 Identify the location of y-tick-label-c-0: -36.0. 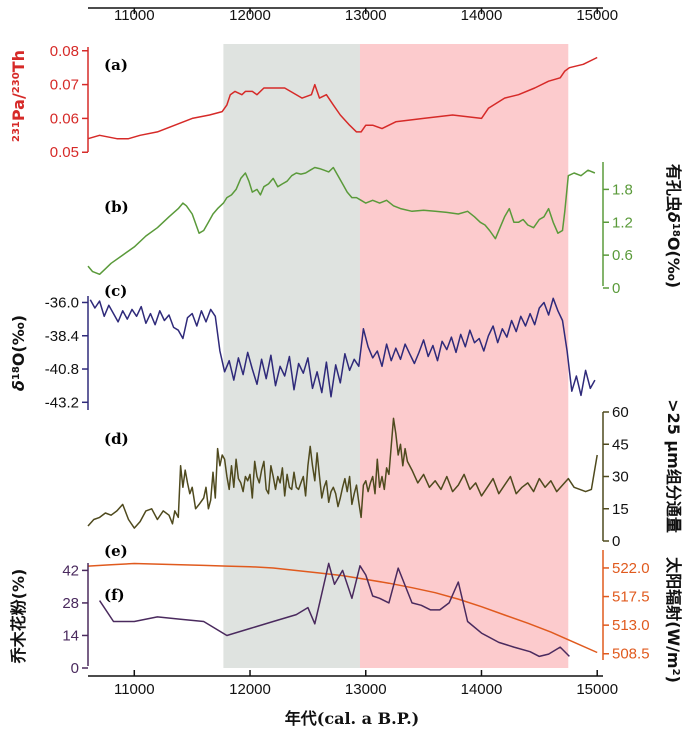
(62, 302).